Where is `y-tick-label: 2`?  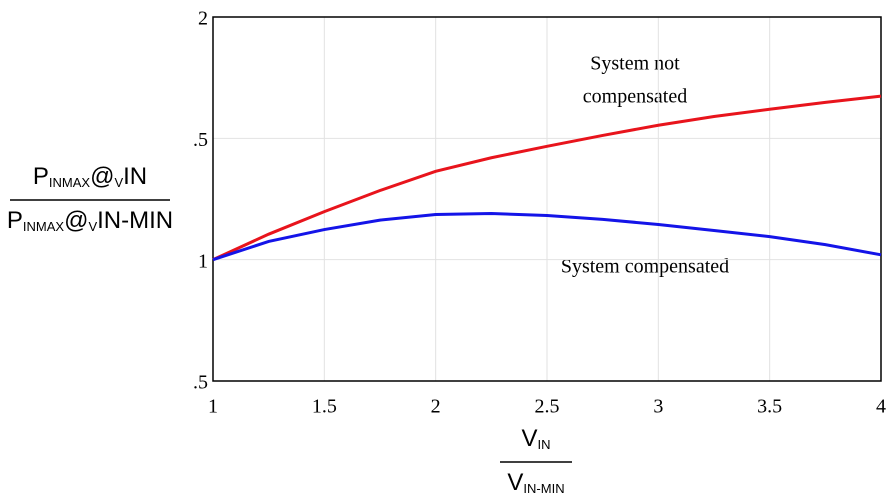 y-tick-label: 2 is located at coordinates (203, 19).